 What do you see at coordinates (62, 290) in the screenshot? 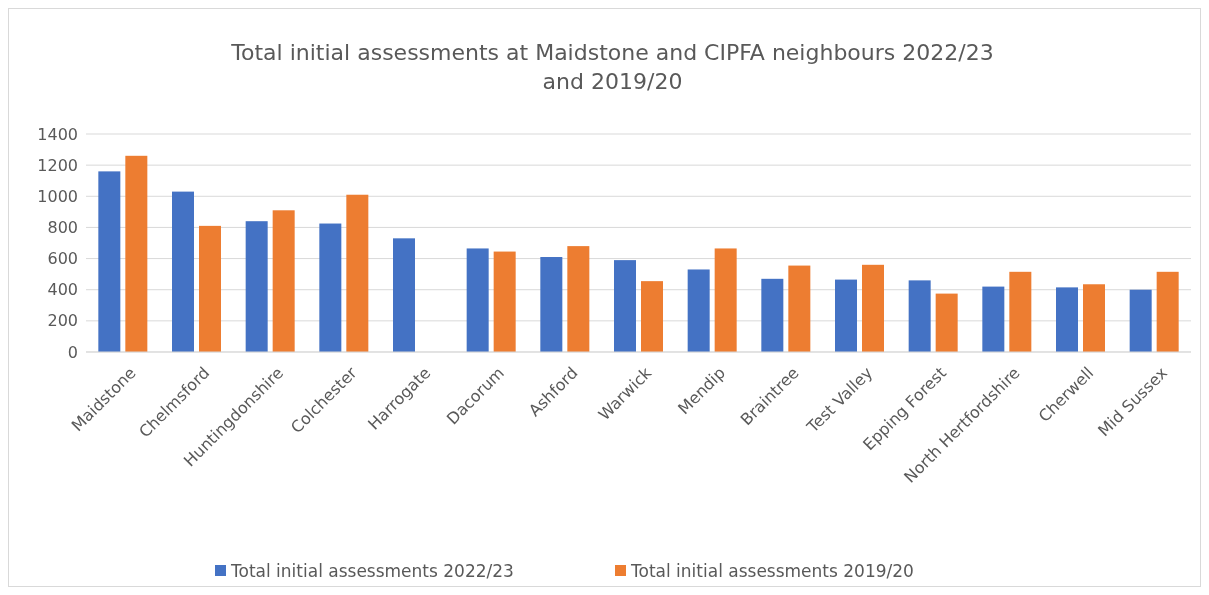
I see `y-tick-label: 400` at bounding box center [62, 290].